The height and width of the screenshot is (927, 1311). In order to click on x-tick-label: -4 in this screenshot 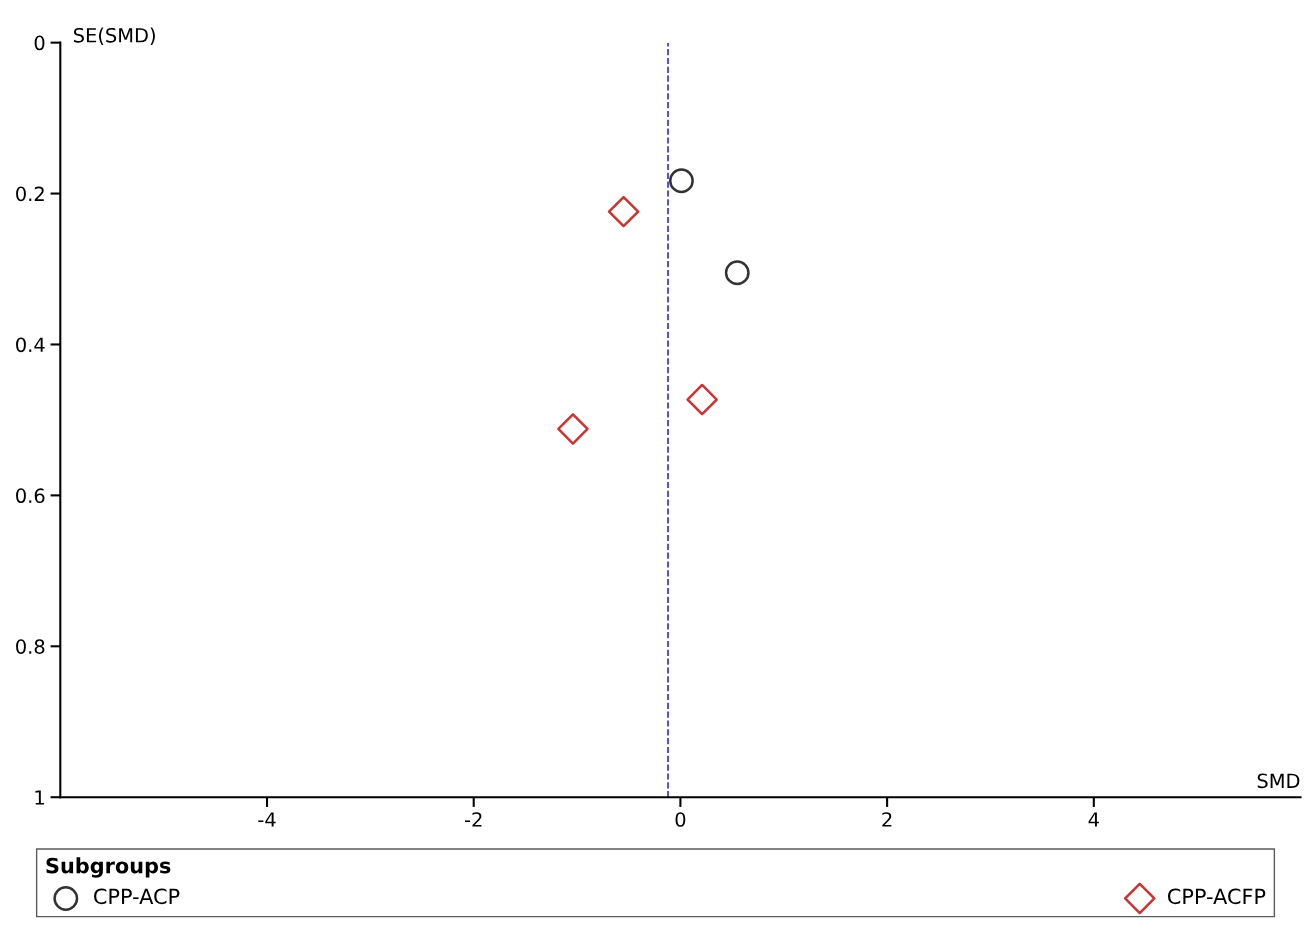, I will do `click(267, 819)`.